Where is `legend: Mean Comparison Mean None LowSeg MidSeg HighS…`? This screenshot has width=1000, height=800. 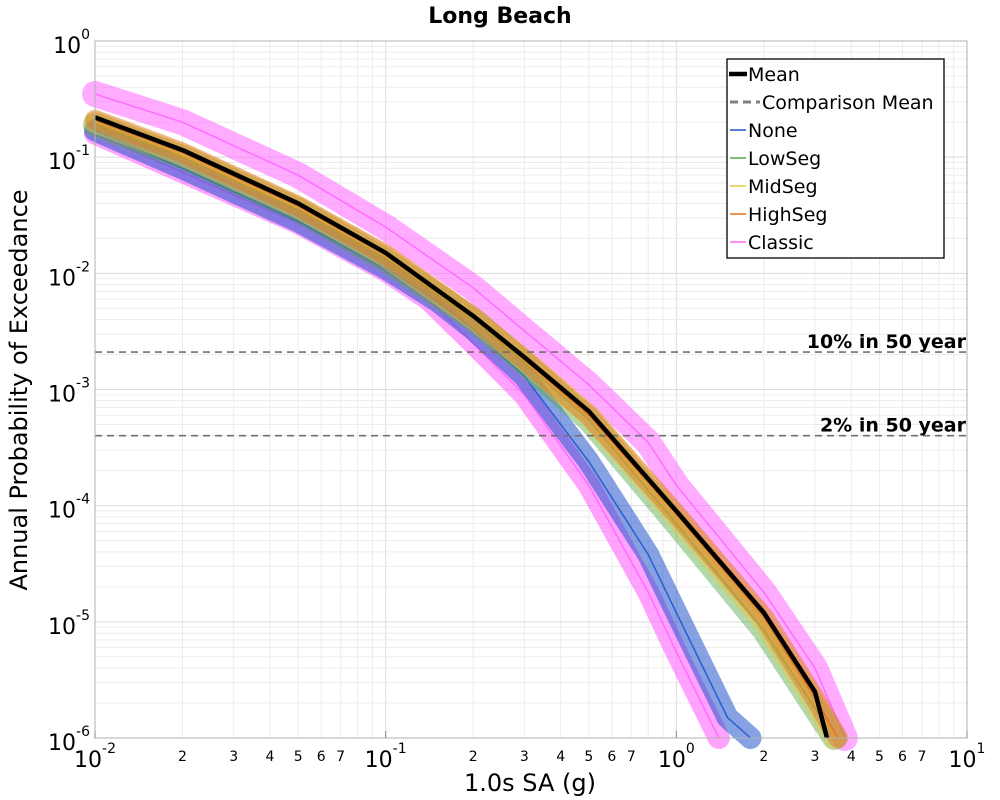 legend: Mean Comparison Mean None LowSeg MidSeg HighS… is located at coordinates (835, 158).